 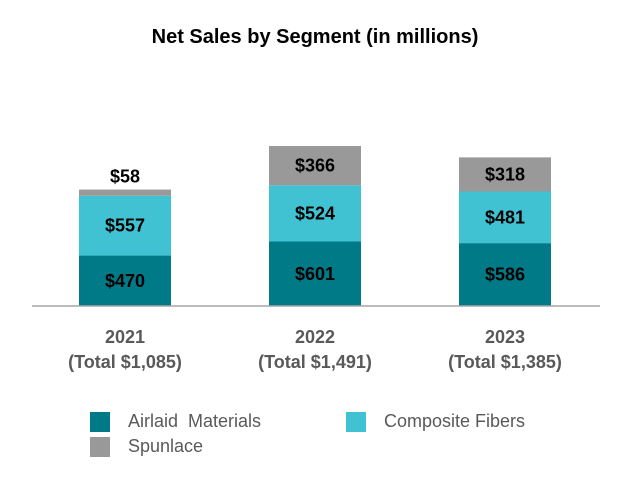 I want to click on data-label-2022-airlaid: $601, so click(x=315, y=274).